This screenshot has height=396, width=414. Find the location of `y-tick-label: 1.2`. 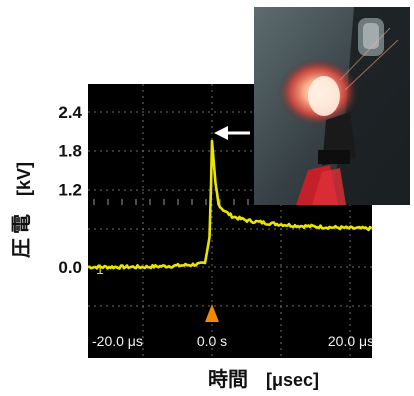

y-tick-label: 1.2 is located at coordinates (70, 189).